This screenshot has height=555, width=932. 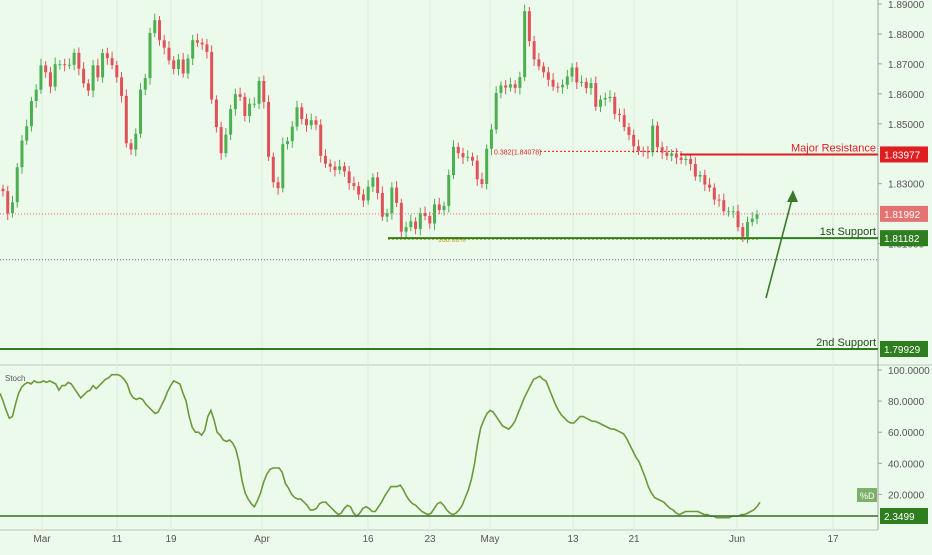 What do you see at coordinates (517, 152) in the screenshot?
I see `fib-level-label: 0.382(1.84078)` at bounding box center [517, 152].